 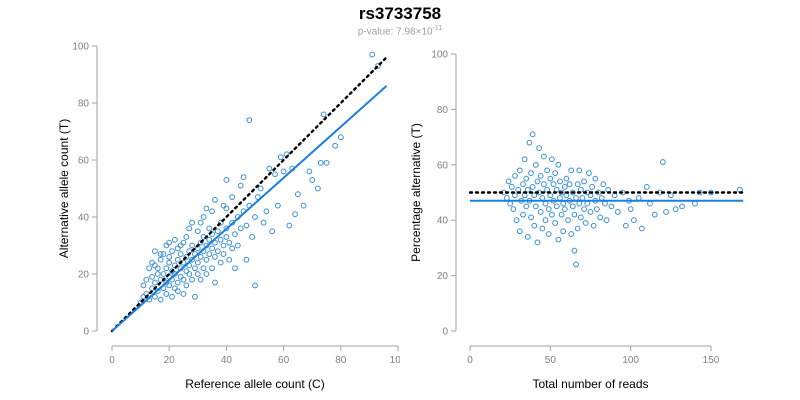 What do you see at coordinates (470, 360) in the screenshot?
I see `x-tick-label: 0` at bounding box center [470, 360].